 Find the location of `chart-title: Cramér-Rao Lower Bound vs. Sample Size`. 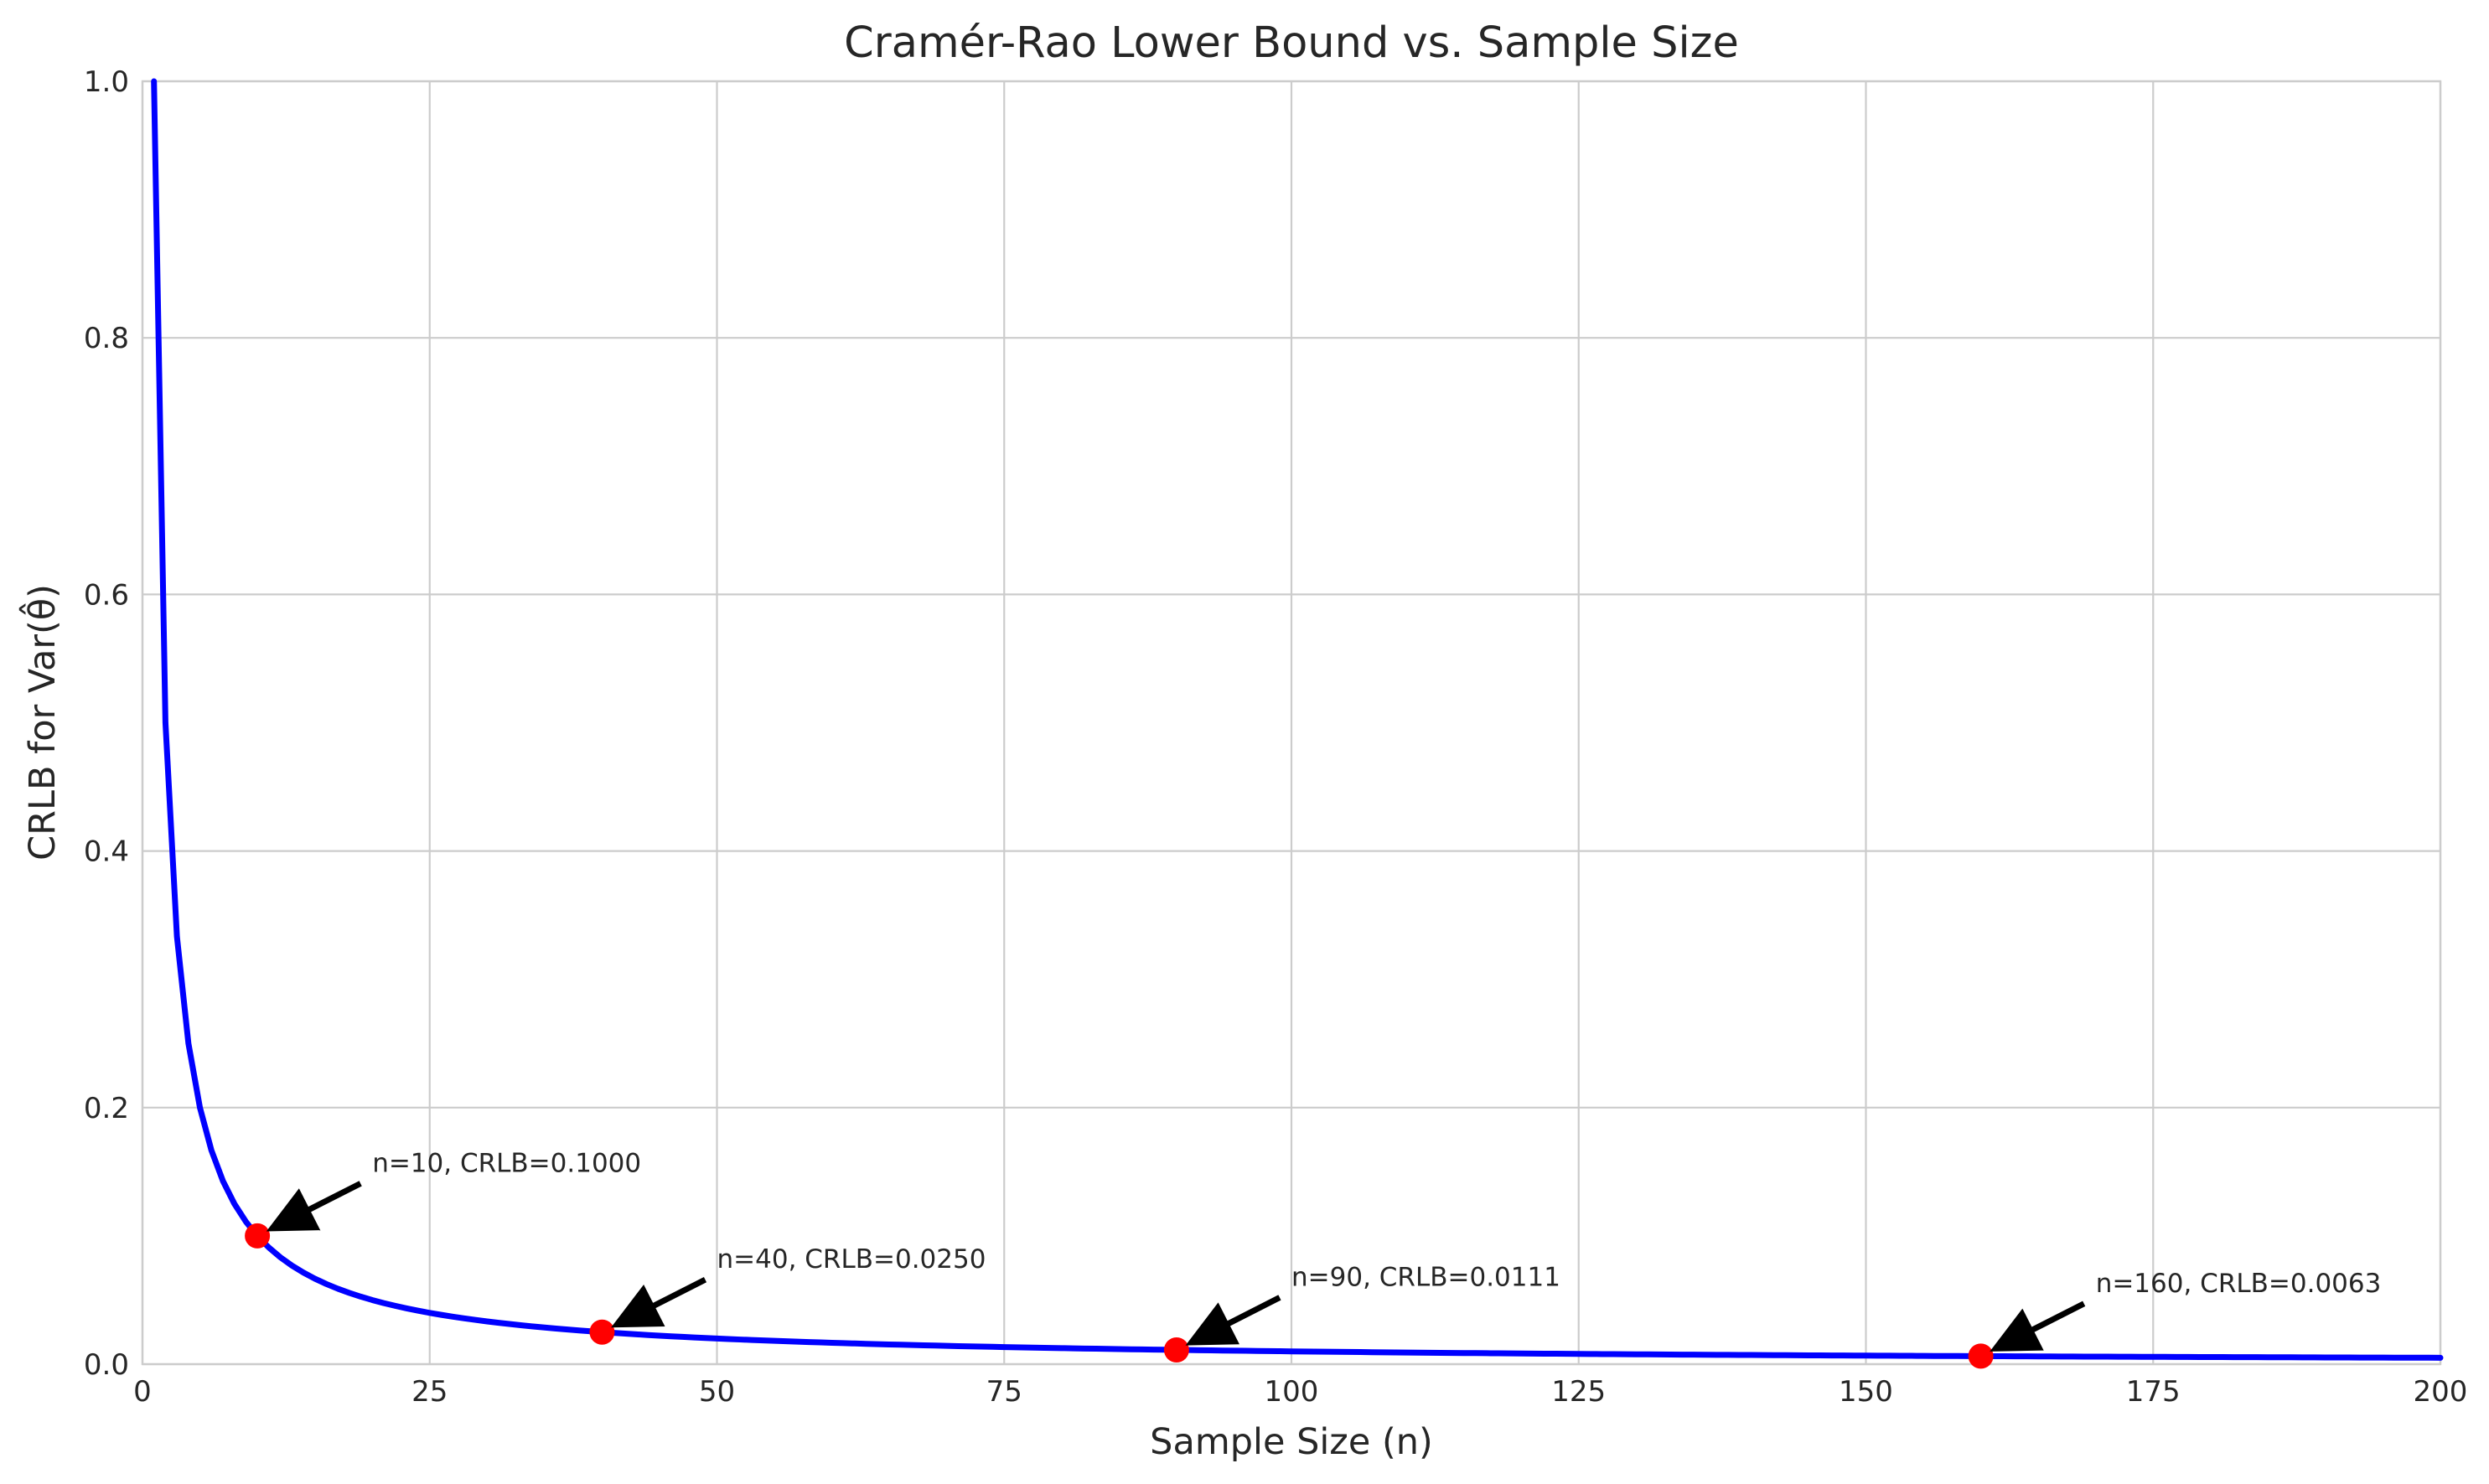

chart-title: Cramér-Rao Lower Bound vs. Sample Size is located at coordinates (1292, 43).